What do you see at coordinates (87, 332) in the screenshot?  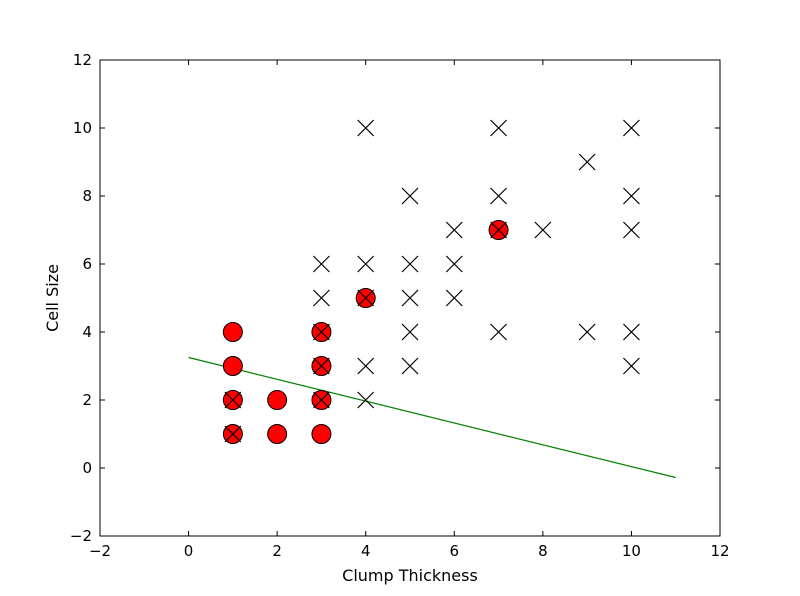 I see `y-tick-label: 4` at bounding box center [87, 332].